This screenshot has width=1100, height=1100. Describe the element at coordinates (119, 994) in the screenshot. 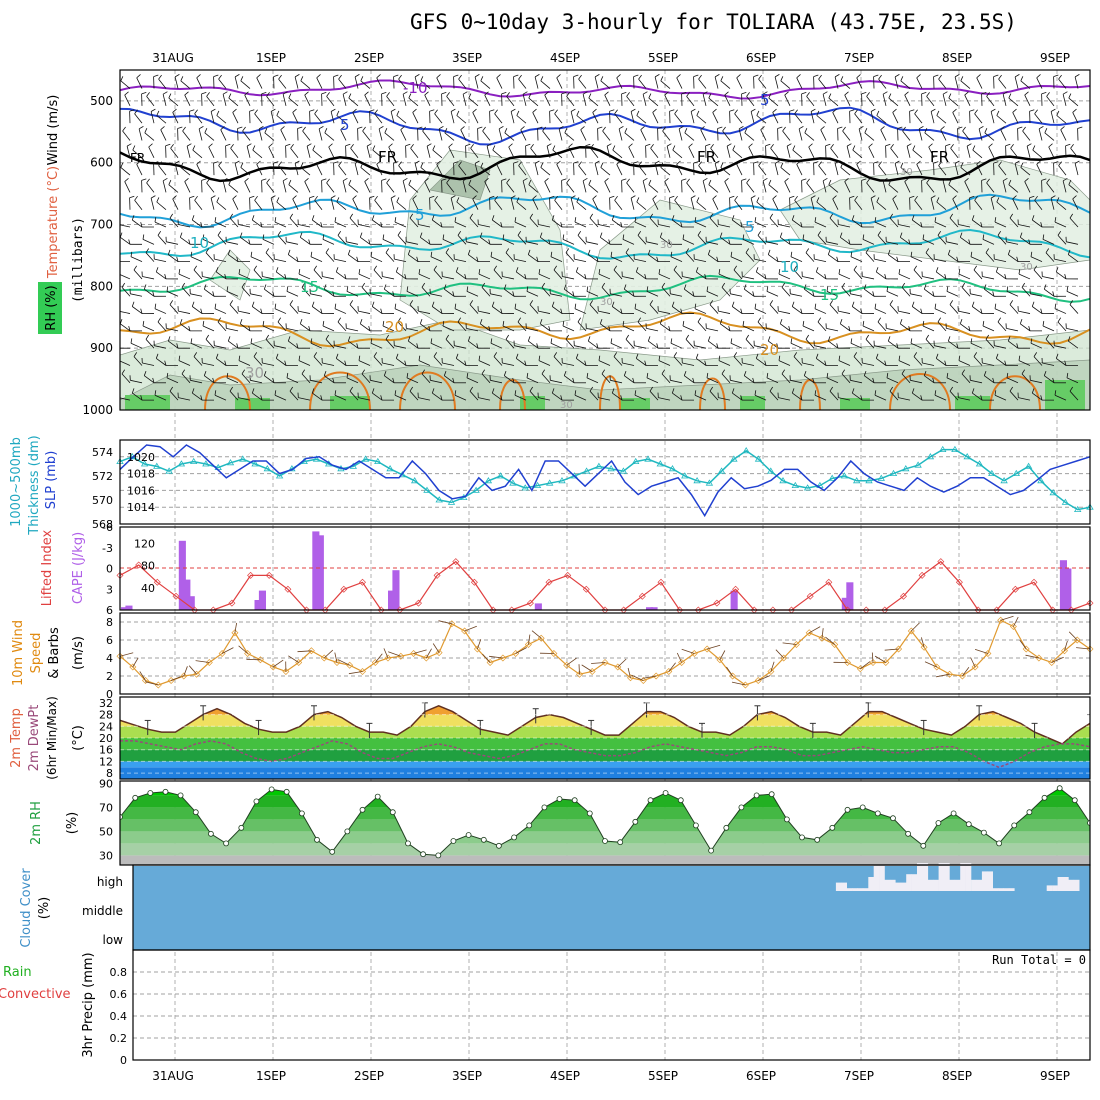

I see `precip-tick: 0.6` at that location.